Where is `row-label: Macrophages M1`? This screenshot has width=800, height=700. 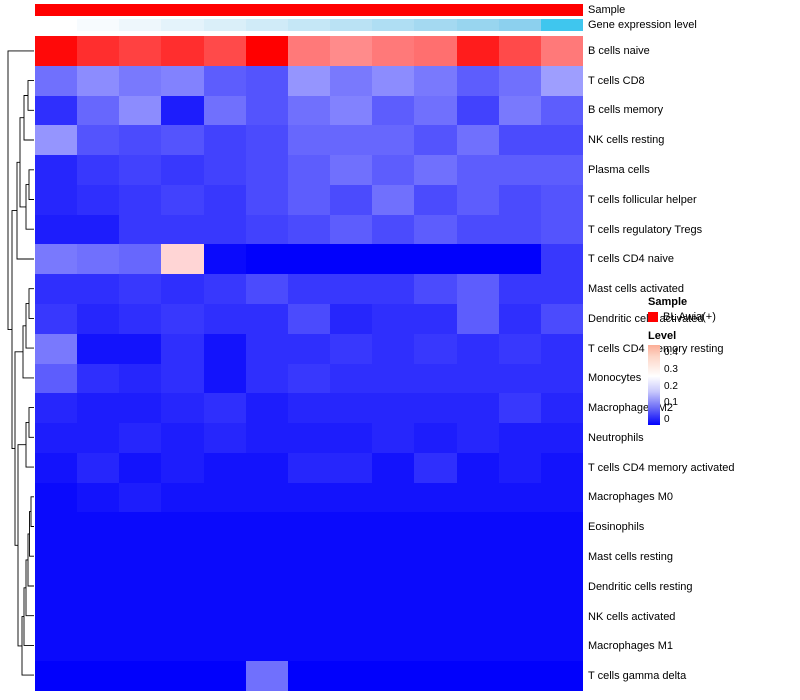
row-label: Macrophages M1 is located at coordinates (630, 646).